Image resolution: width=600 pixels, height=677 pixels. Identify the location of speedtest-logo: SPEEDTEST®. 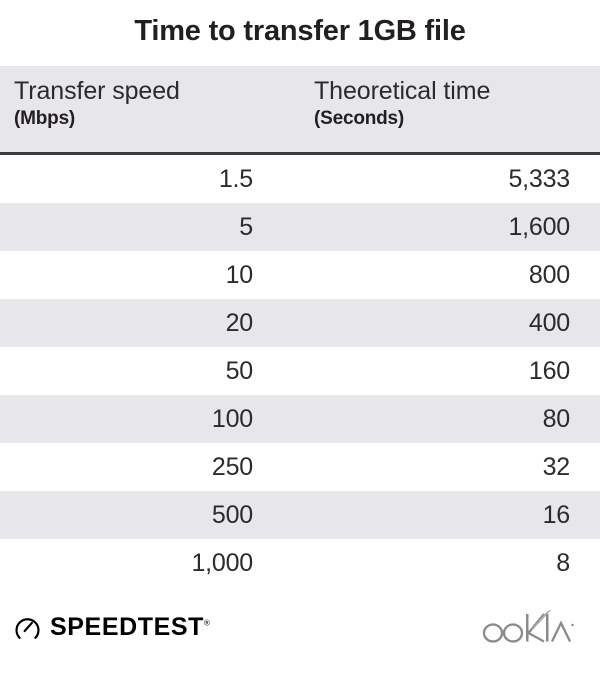
(112, 627).